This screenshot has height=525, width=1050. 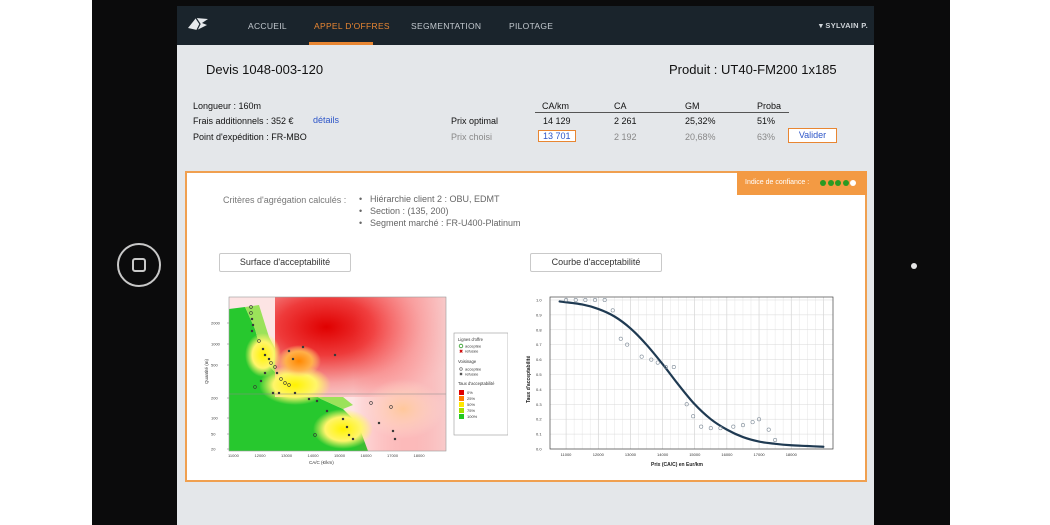 I want to click on nav-appel-doffres: APPEL D'OFFRES, so click(x=352, y=26).